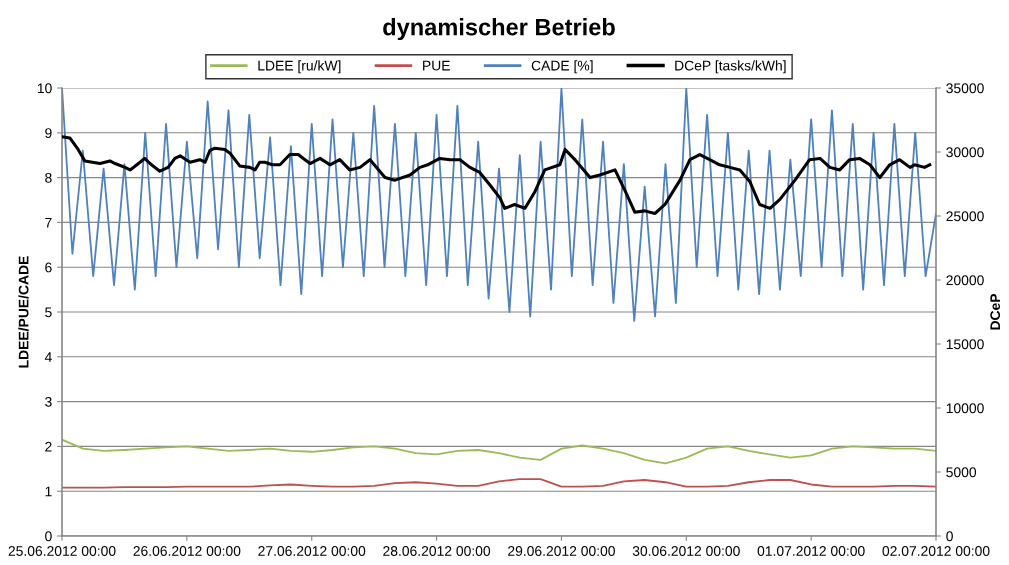 The width and height of the screenshot is (1009, 565). I want to click on y-axis-title: LDEE/PUE/CADE, so click(23, 312).